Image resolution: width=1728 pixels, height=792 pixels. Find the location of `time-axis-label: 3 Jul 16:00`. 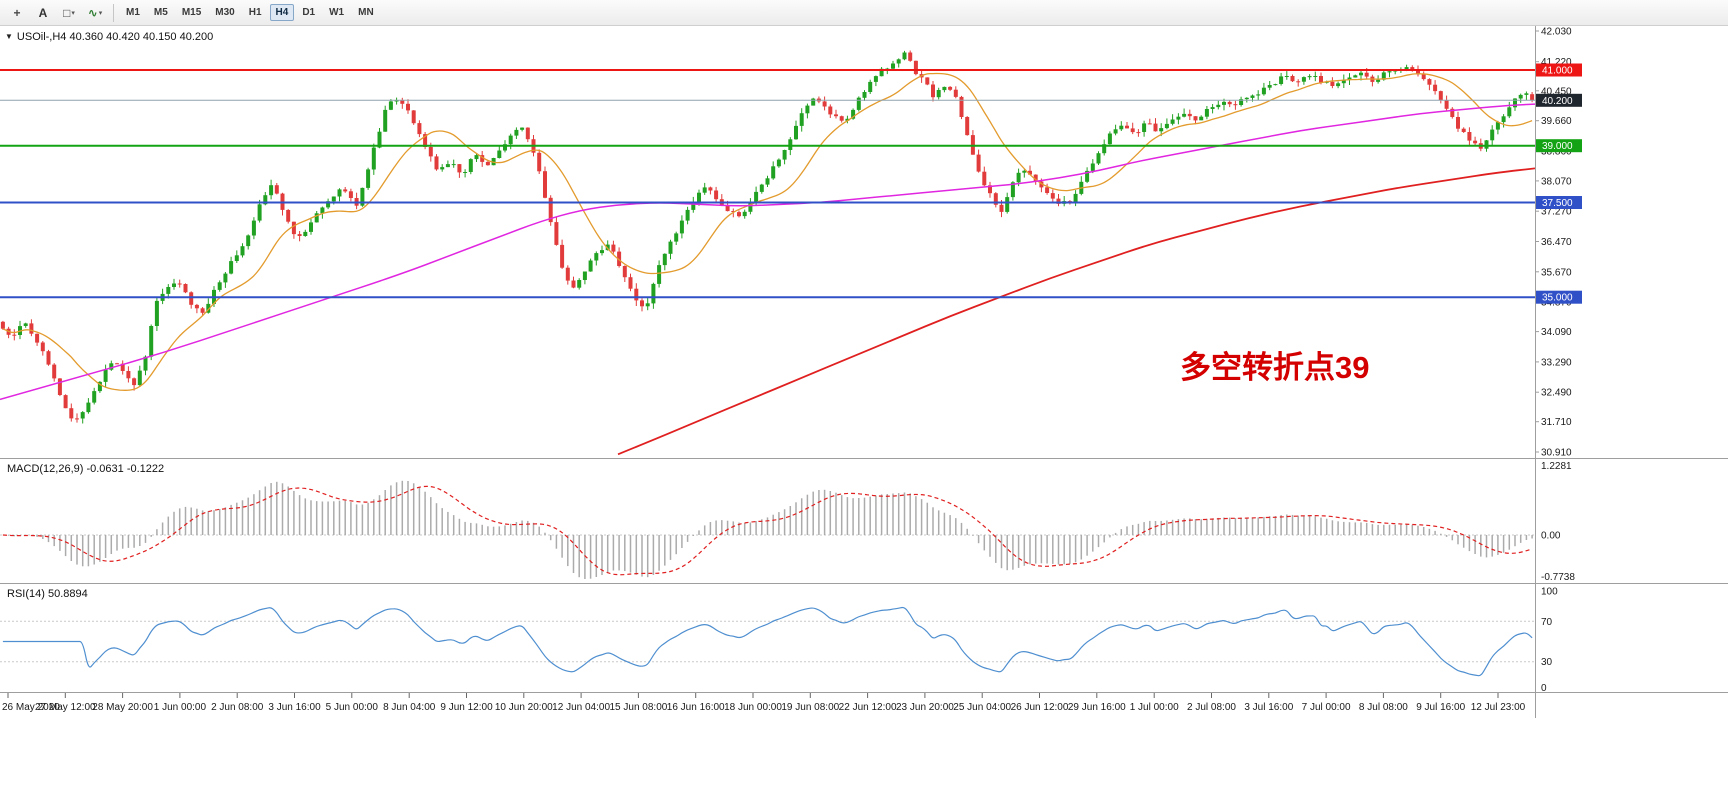

time-axis-label: 3 Jul 16:00 is located at coordinates (1268, 707).